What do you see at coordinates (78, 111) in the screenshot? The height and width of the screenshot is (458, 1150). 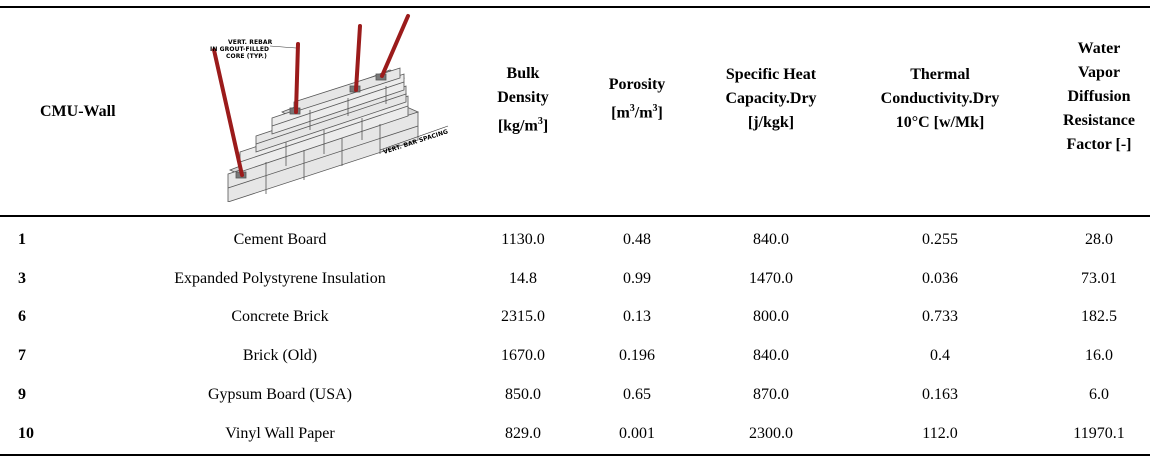 I see `table-title-text: CMU-Wall` at bounding box center [78, 111].